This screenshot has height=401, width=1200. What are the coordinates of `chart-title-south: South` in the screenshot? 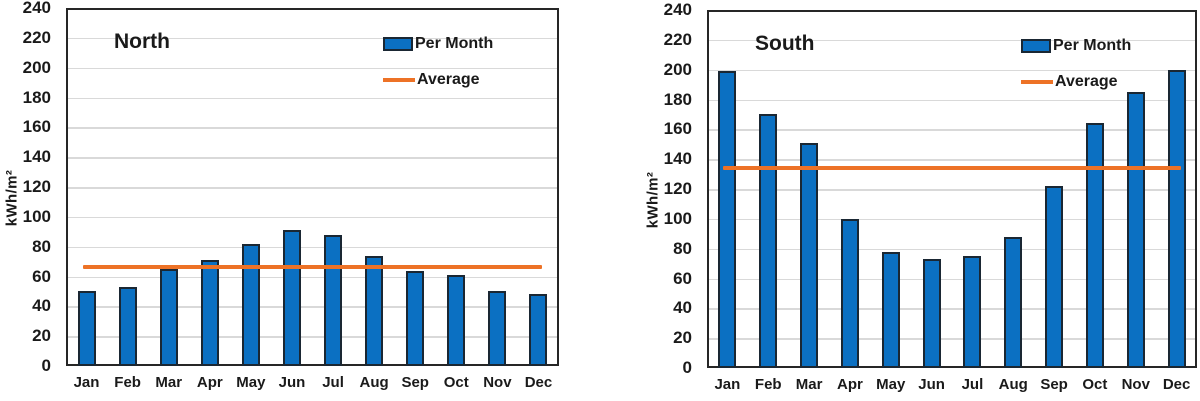 It's located at (785, 43).